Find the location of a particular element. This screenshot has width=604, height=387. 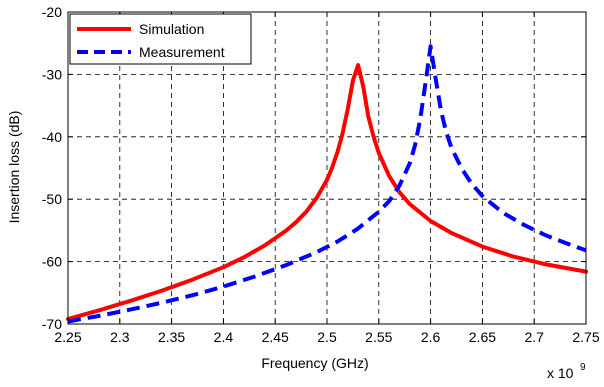

y-tick-label: -20 is located at coordinates (52, 12).